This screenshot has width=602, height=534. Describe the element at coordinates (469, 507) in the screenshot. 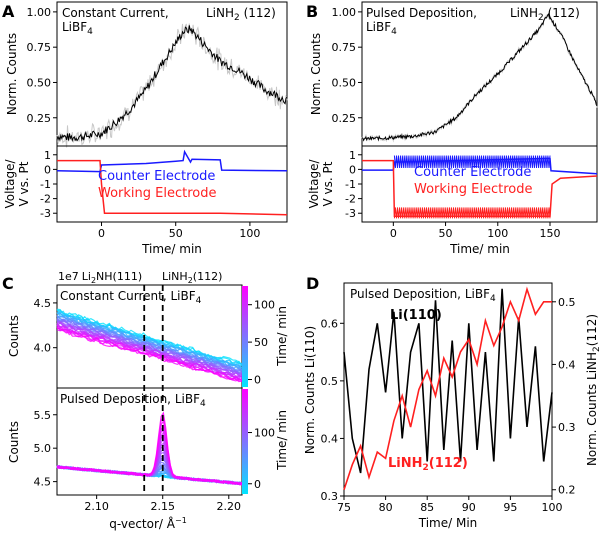

I see `x-tick-label: 90` at that location.